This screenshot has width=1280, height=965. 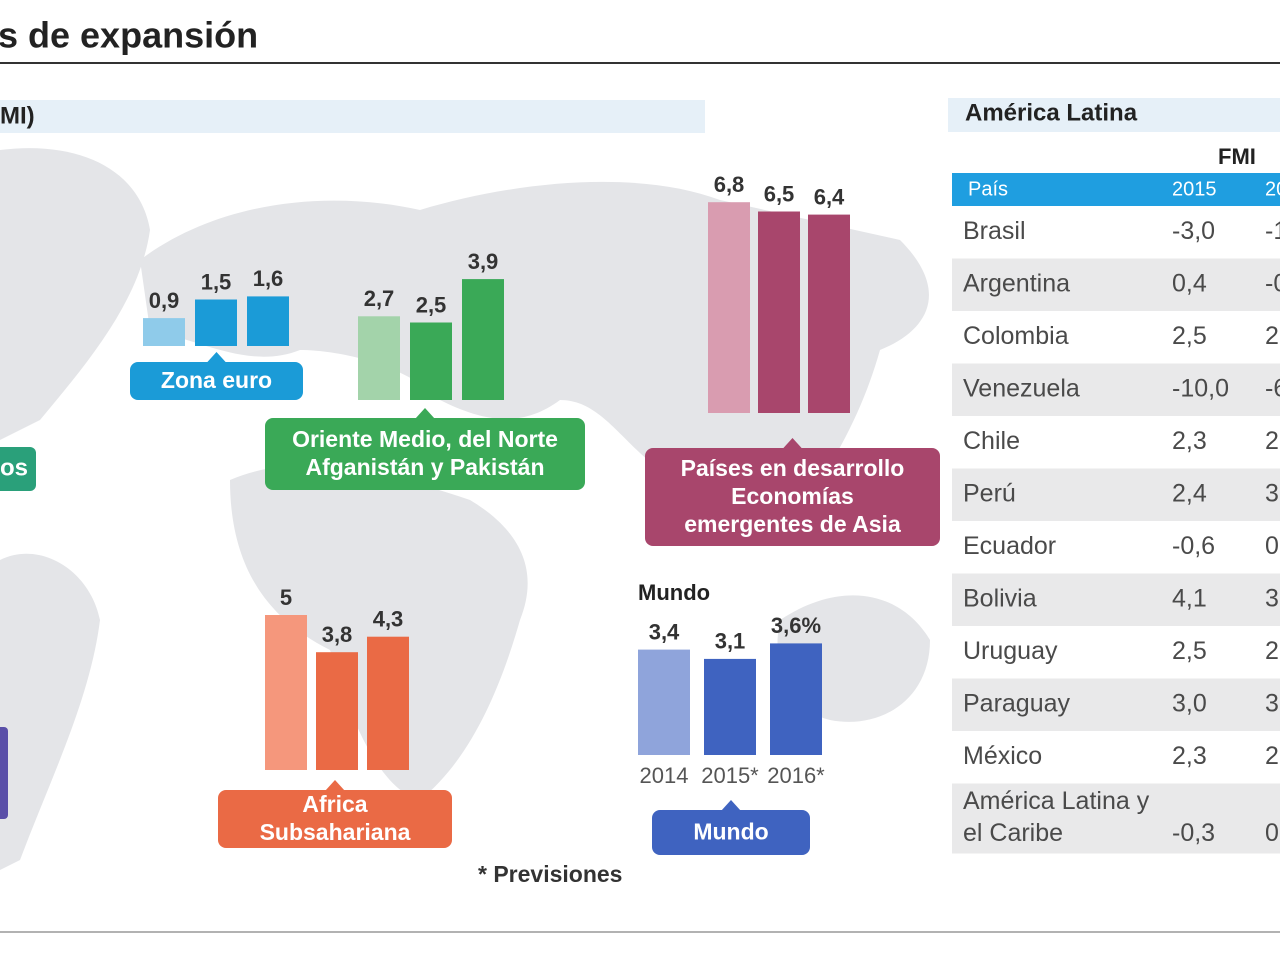 I want to click on value-label: 2,7, so click(x=379, y=298).